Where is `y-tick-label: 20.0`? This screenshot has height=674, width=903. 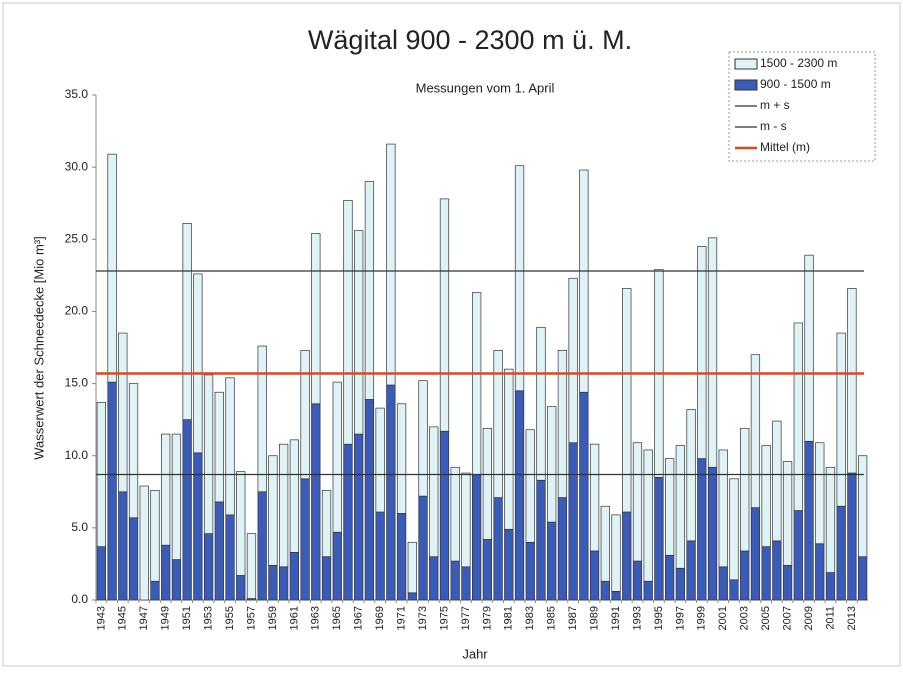 y-tick-label: 20.0 is located at coordinates (77, 311).